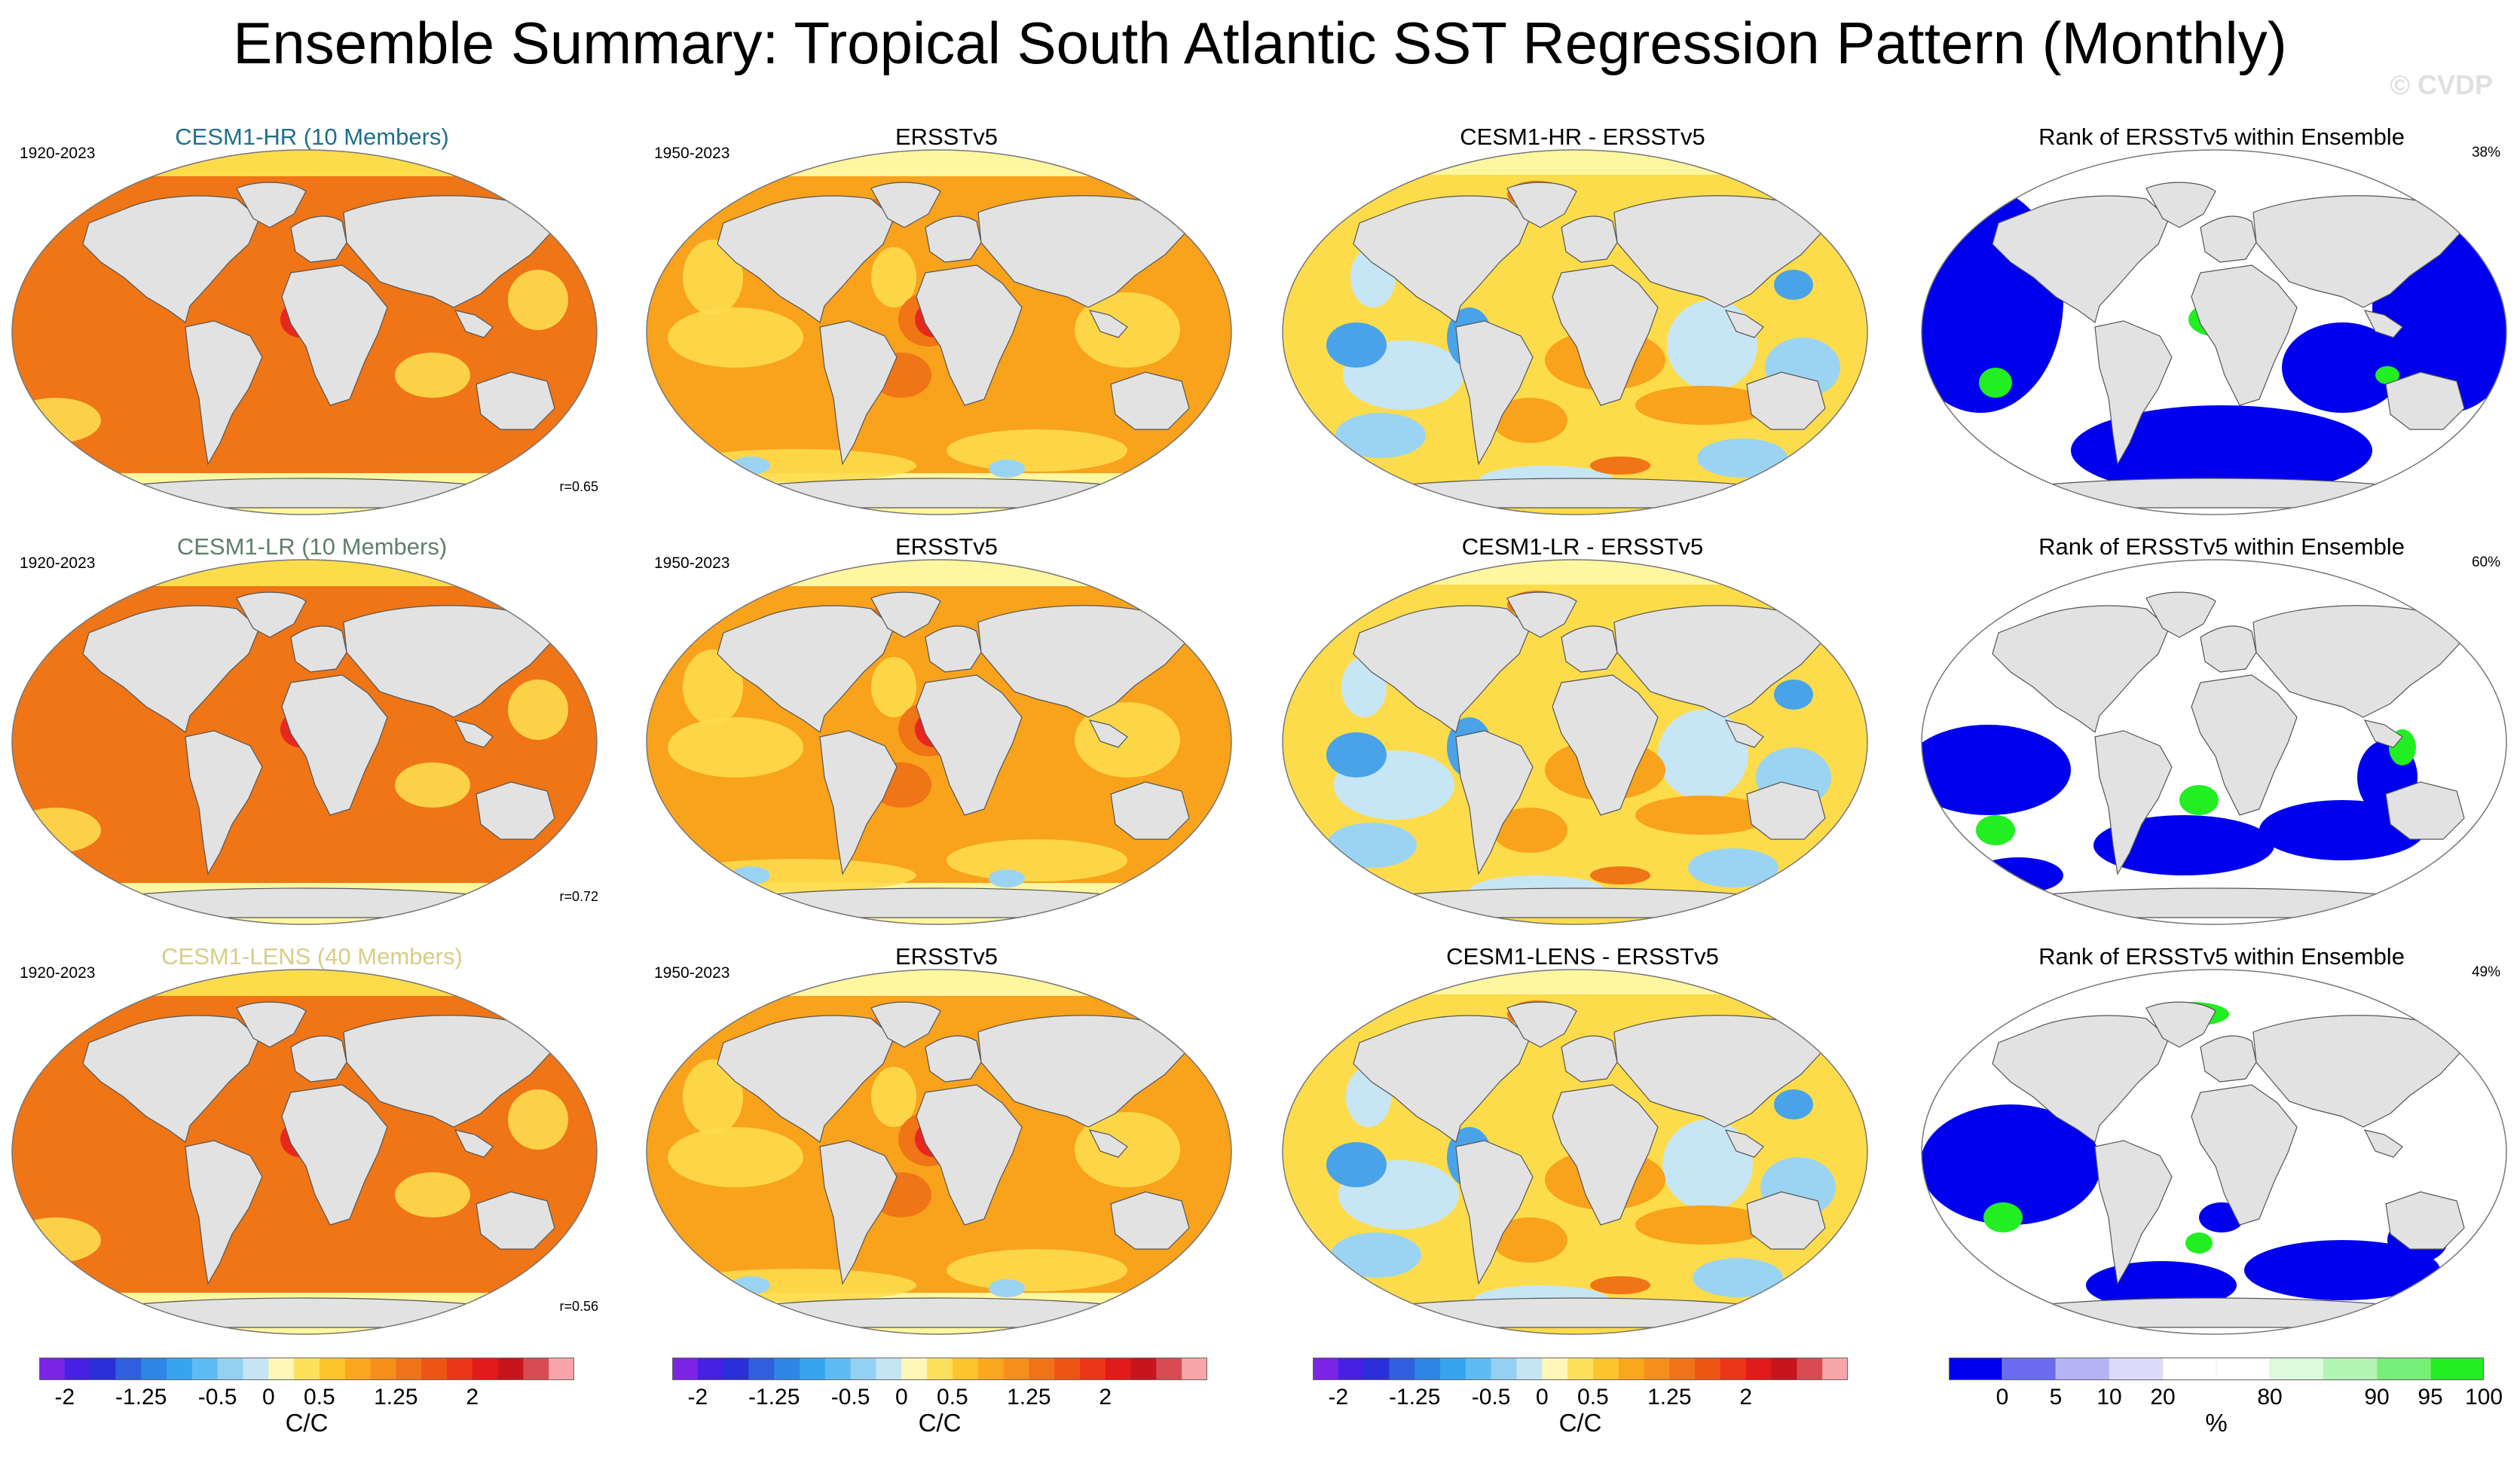 The width and height of the screenshot is (2520, 1457). I want to click on map-rank, so click(2214, 742).